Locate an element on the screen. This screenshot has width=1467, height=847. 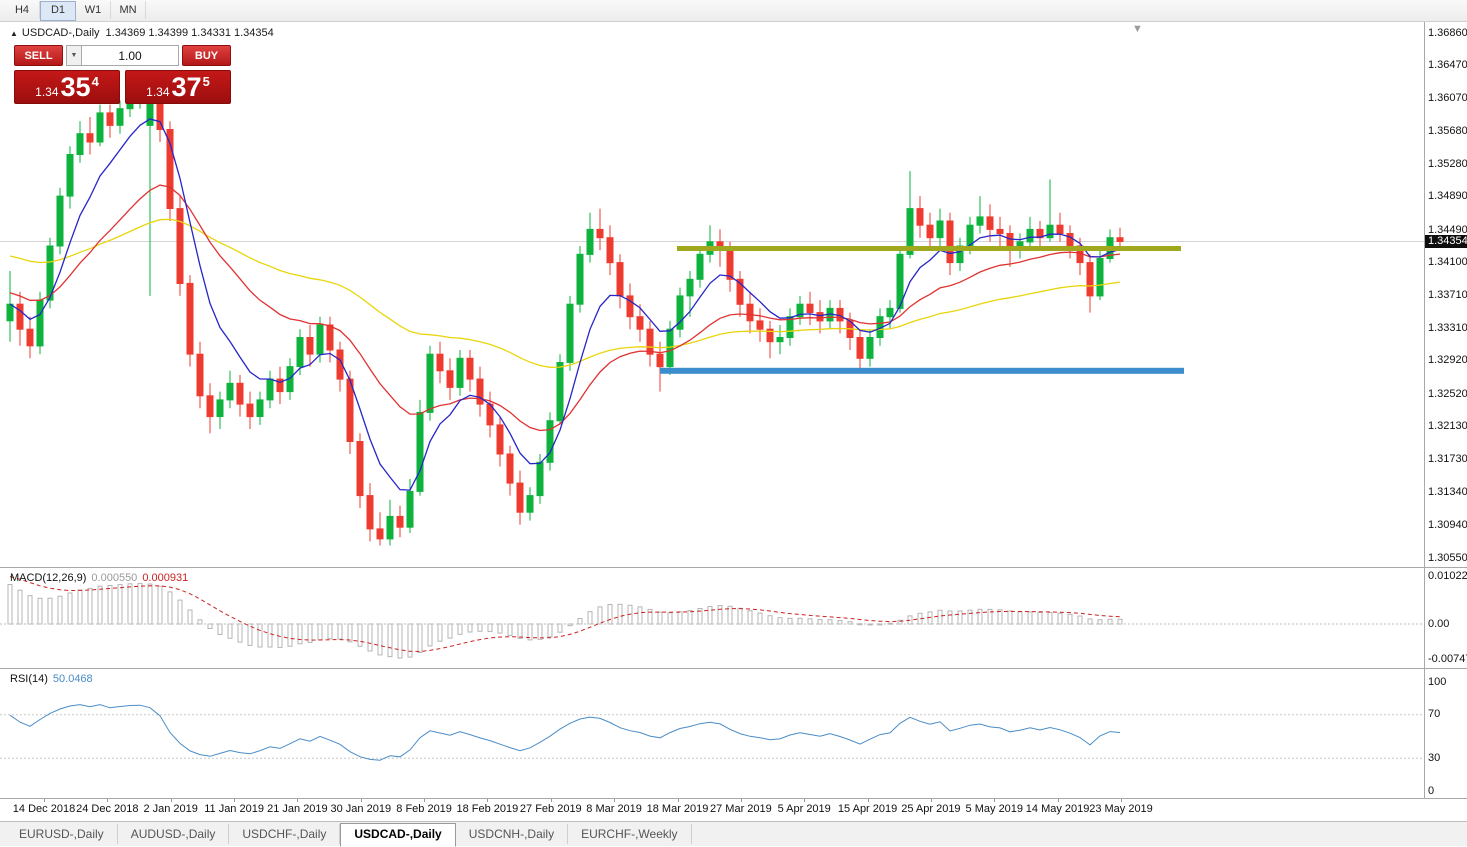
chart-tab-usdcad-daily: USDCAD-,Daily is located at coordinates (398, 835).